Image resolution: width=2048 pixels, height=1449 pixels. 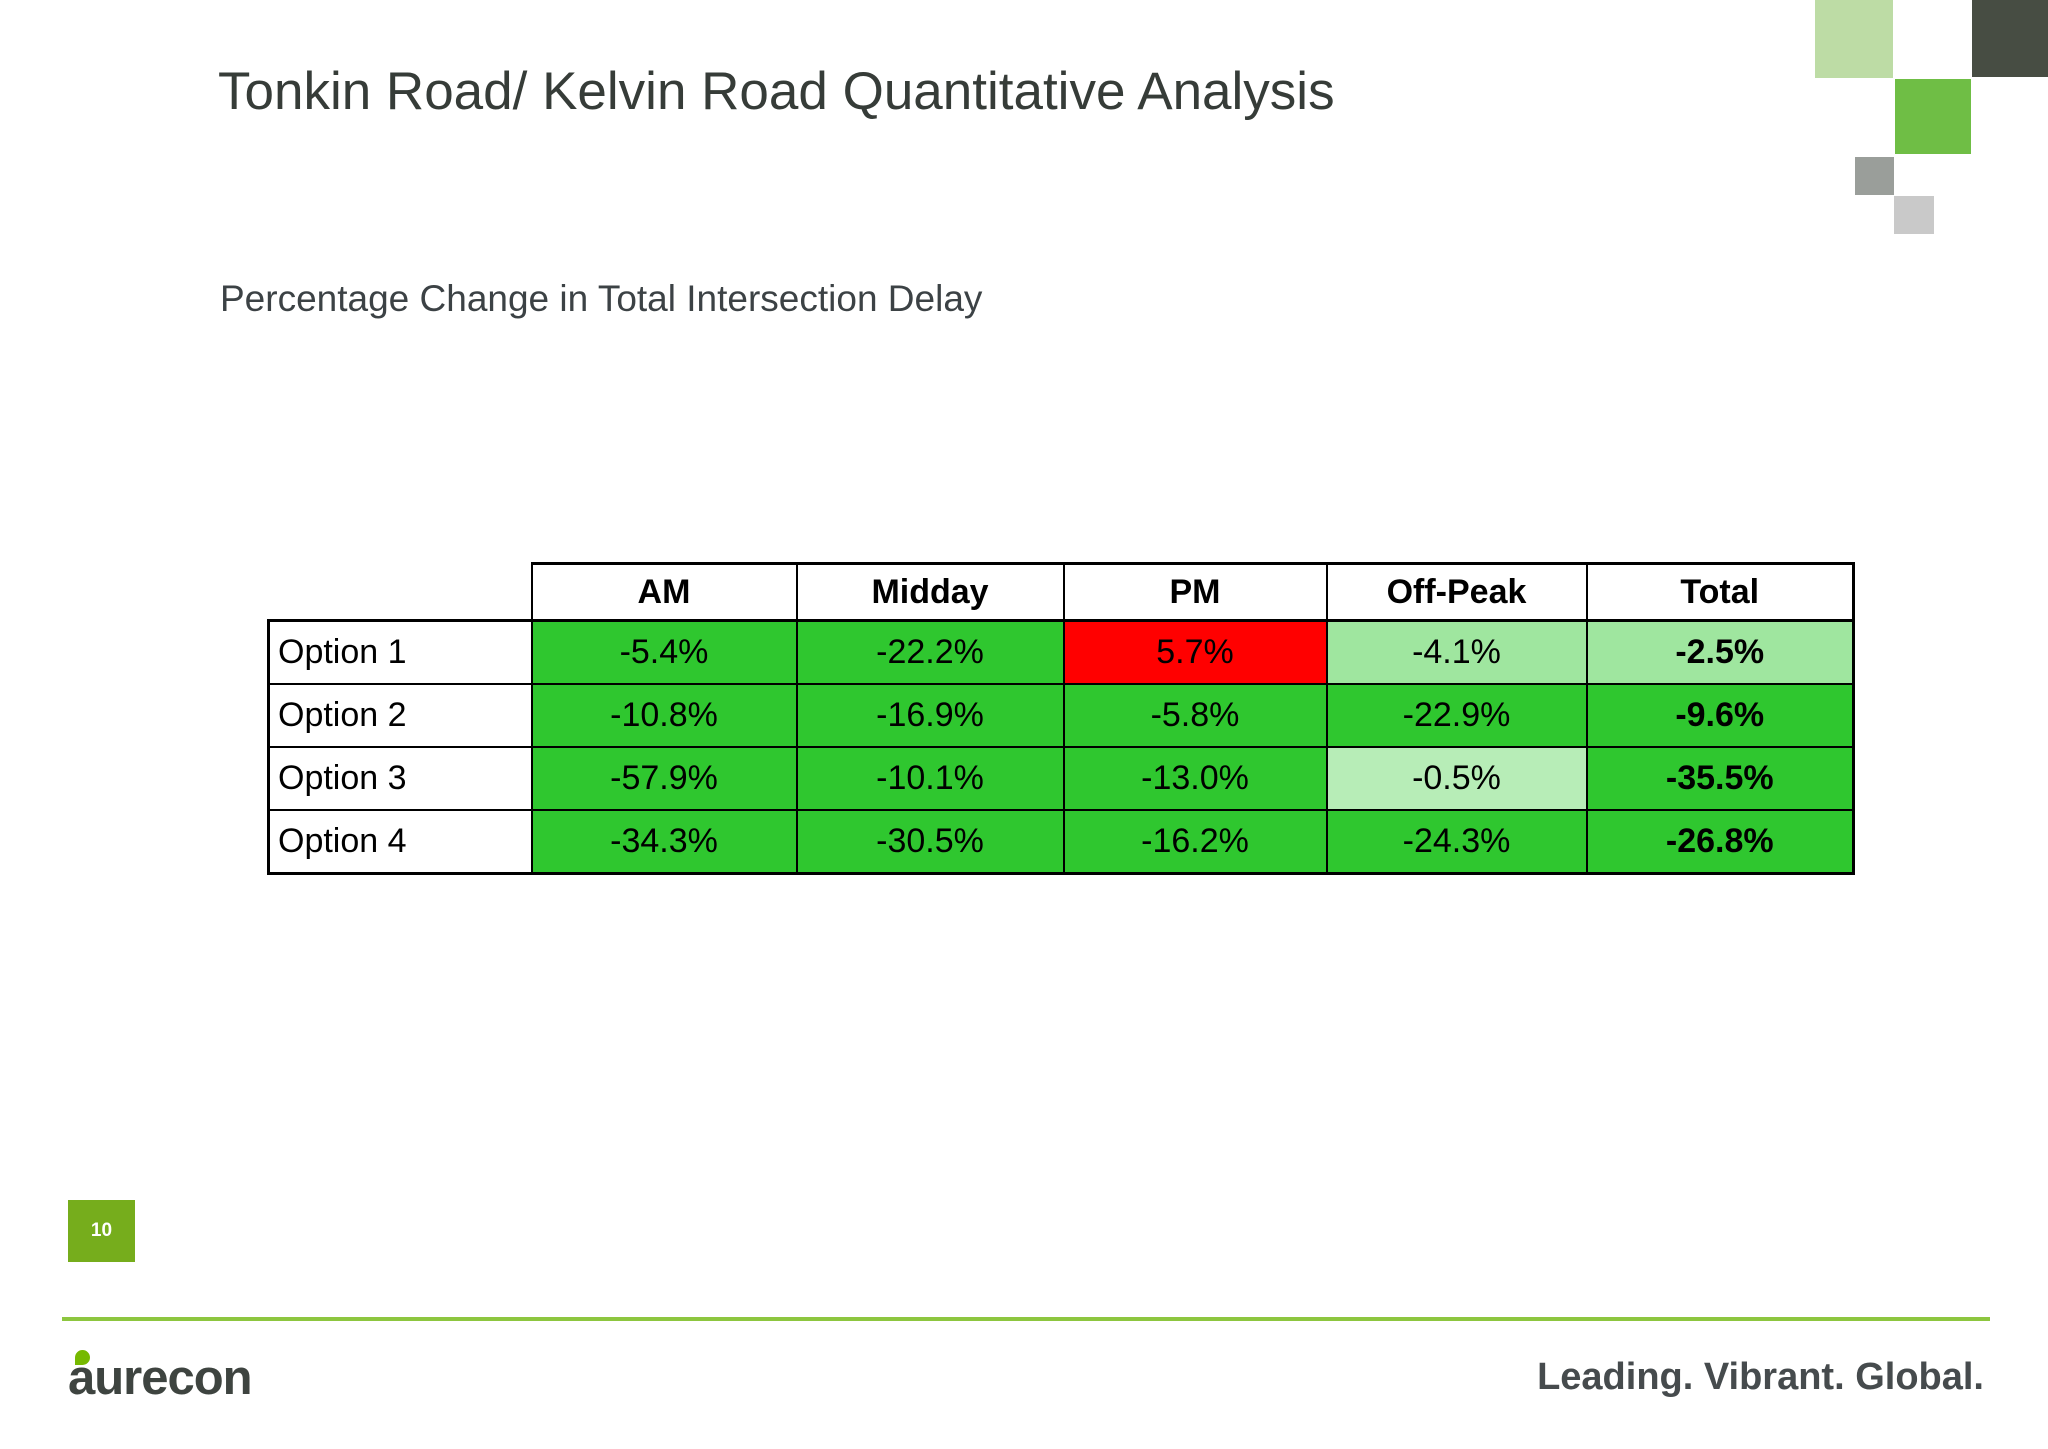 What do you see at coordinates (82, 1357) in the screenshot?
I see `logo-leaf-icon` at bounding box center [82, 1357].